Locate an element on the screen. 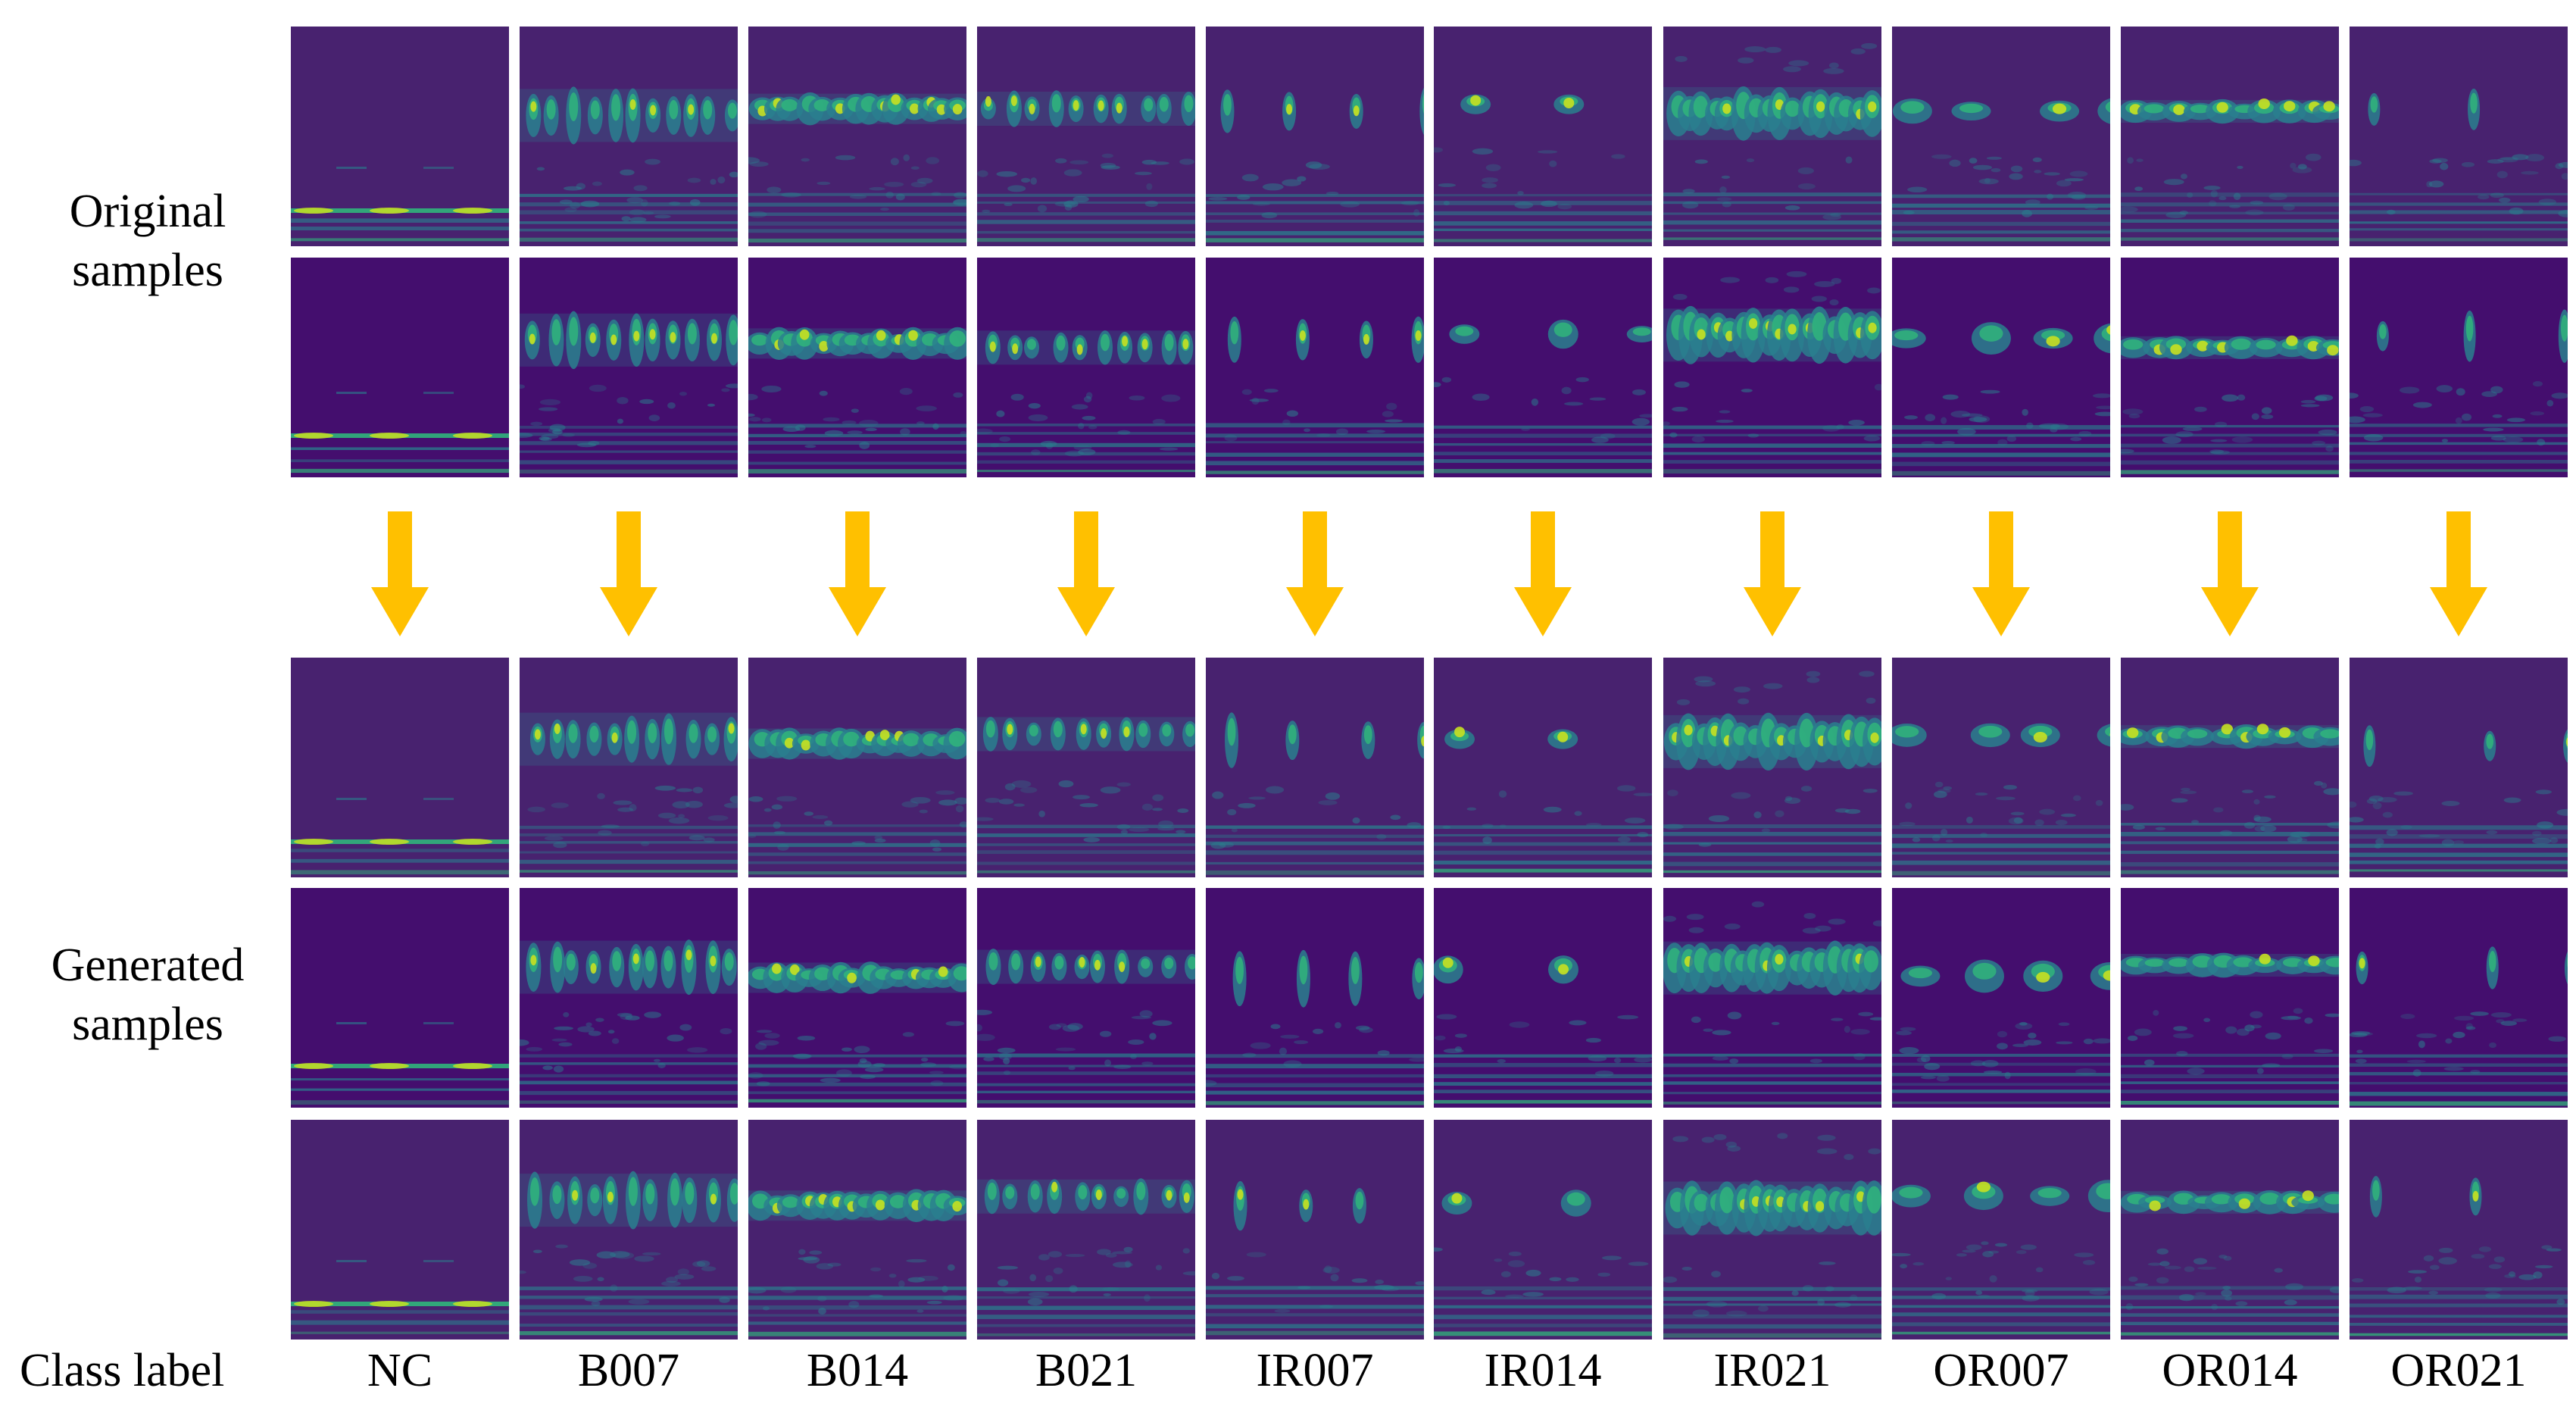  class-label-ir007: IR007 is located at coordinates (1315, 1370).